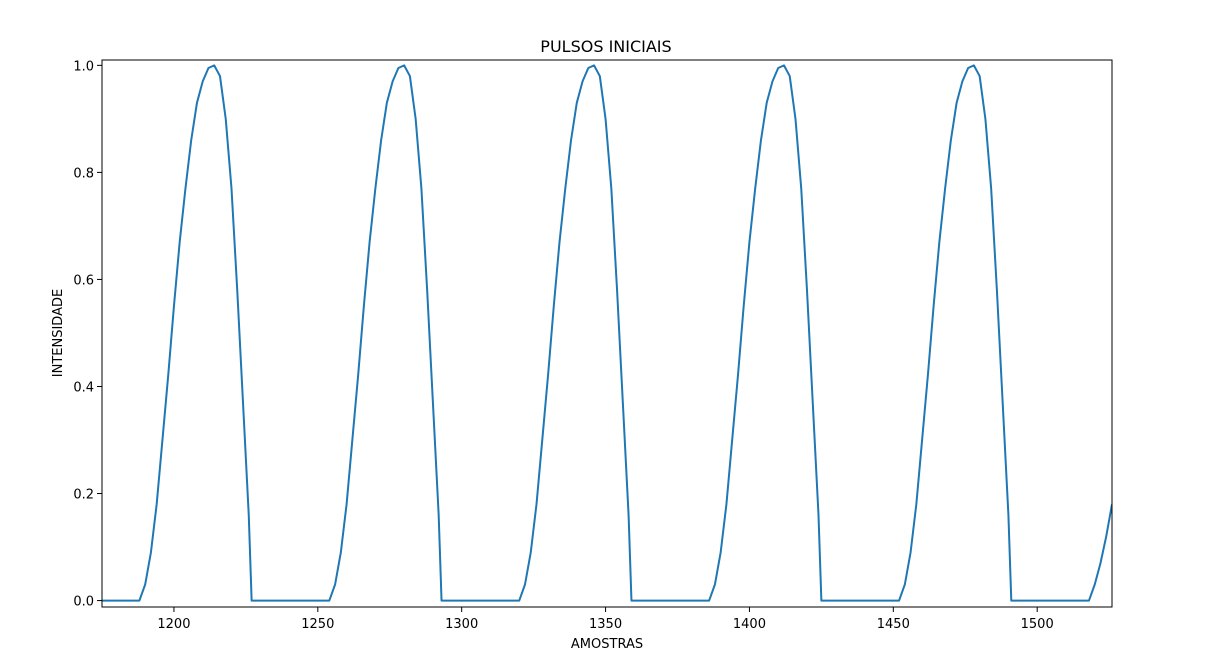 The height and width of the screenshot is (664, 1205). I want to click on y-tick-label: 1.0, so click(83, 66).